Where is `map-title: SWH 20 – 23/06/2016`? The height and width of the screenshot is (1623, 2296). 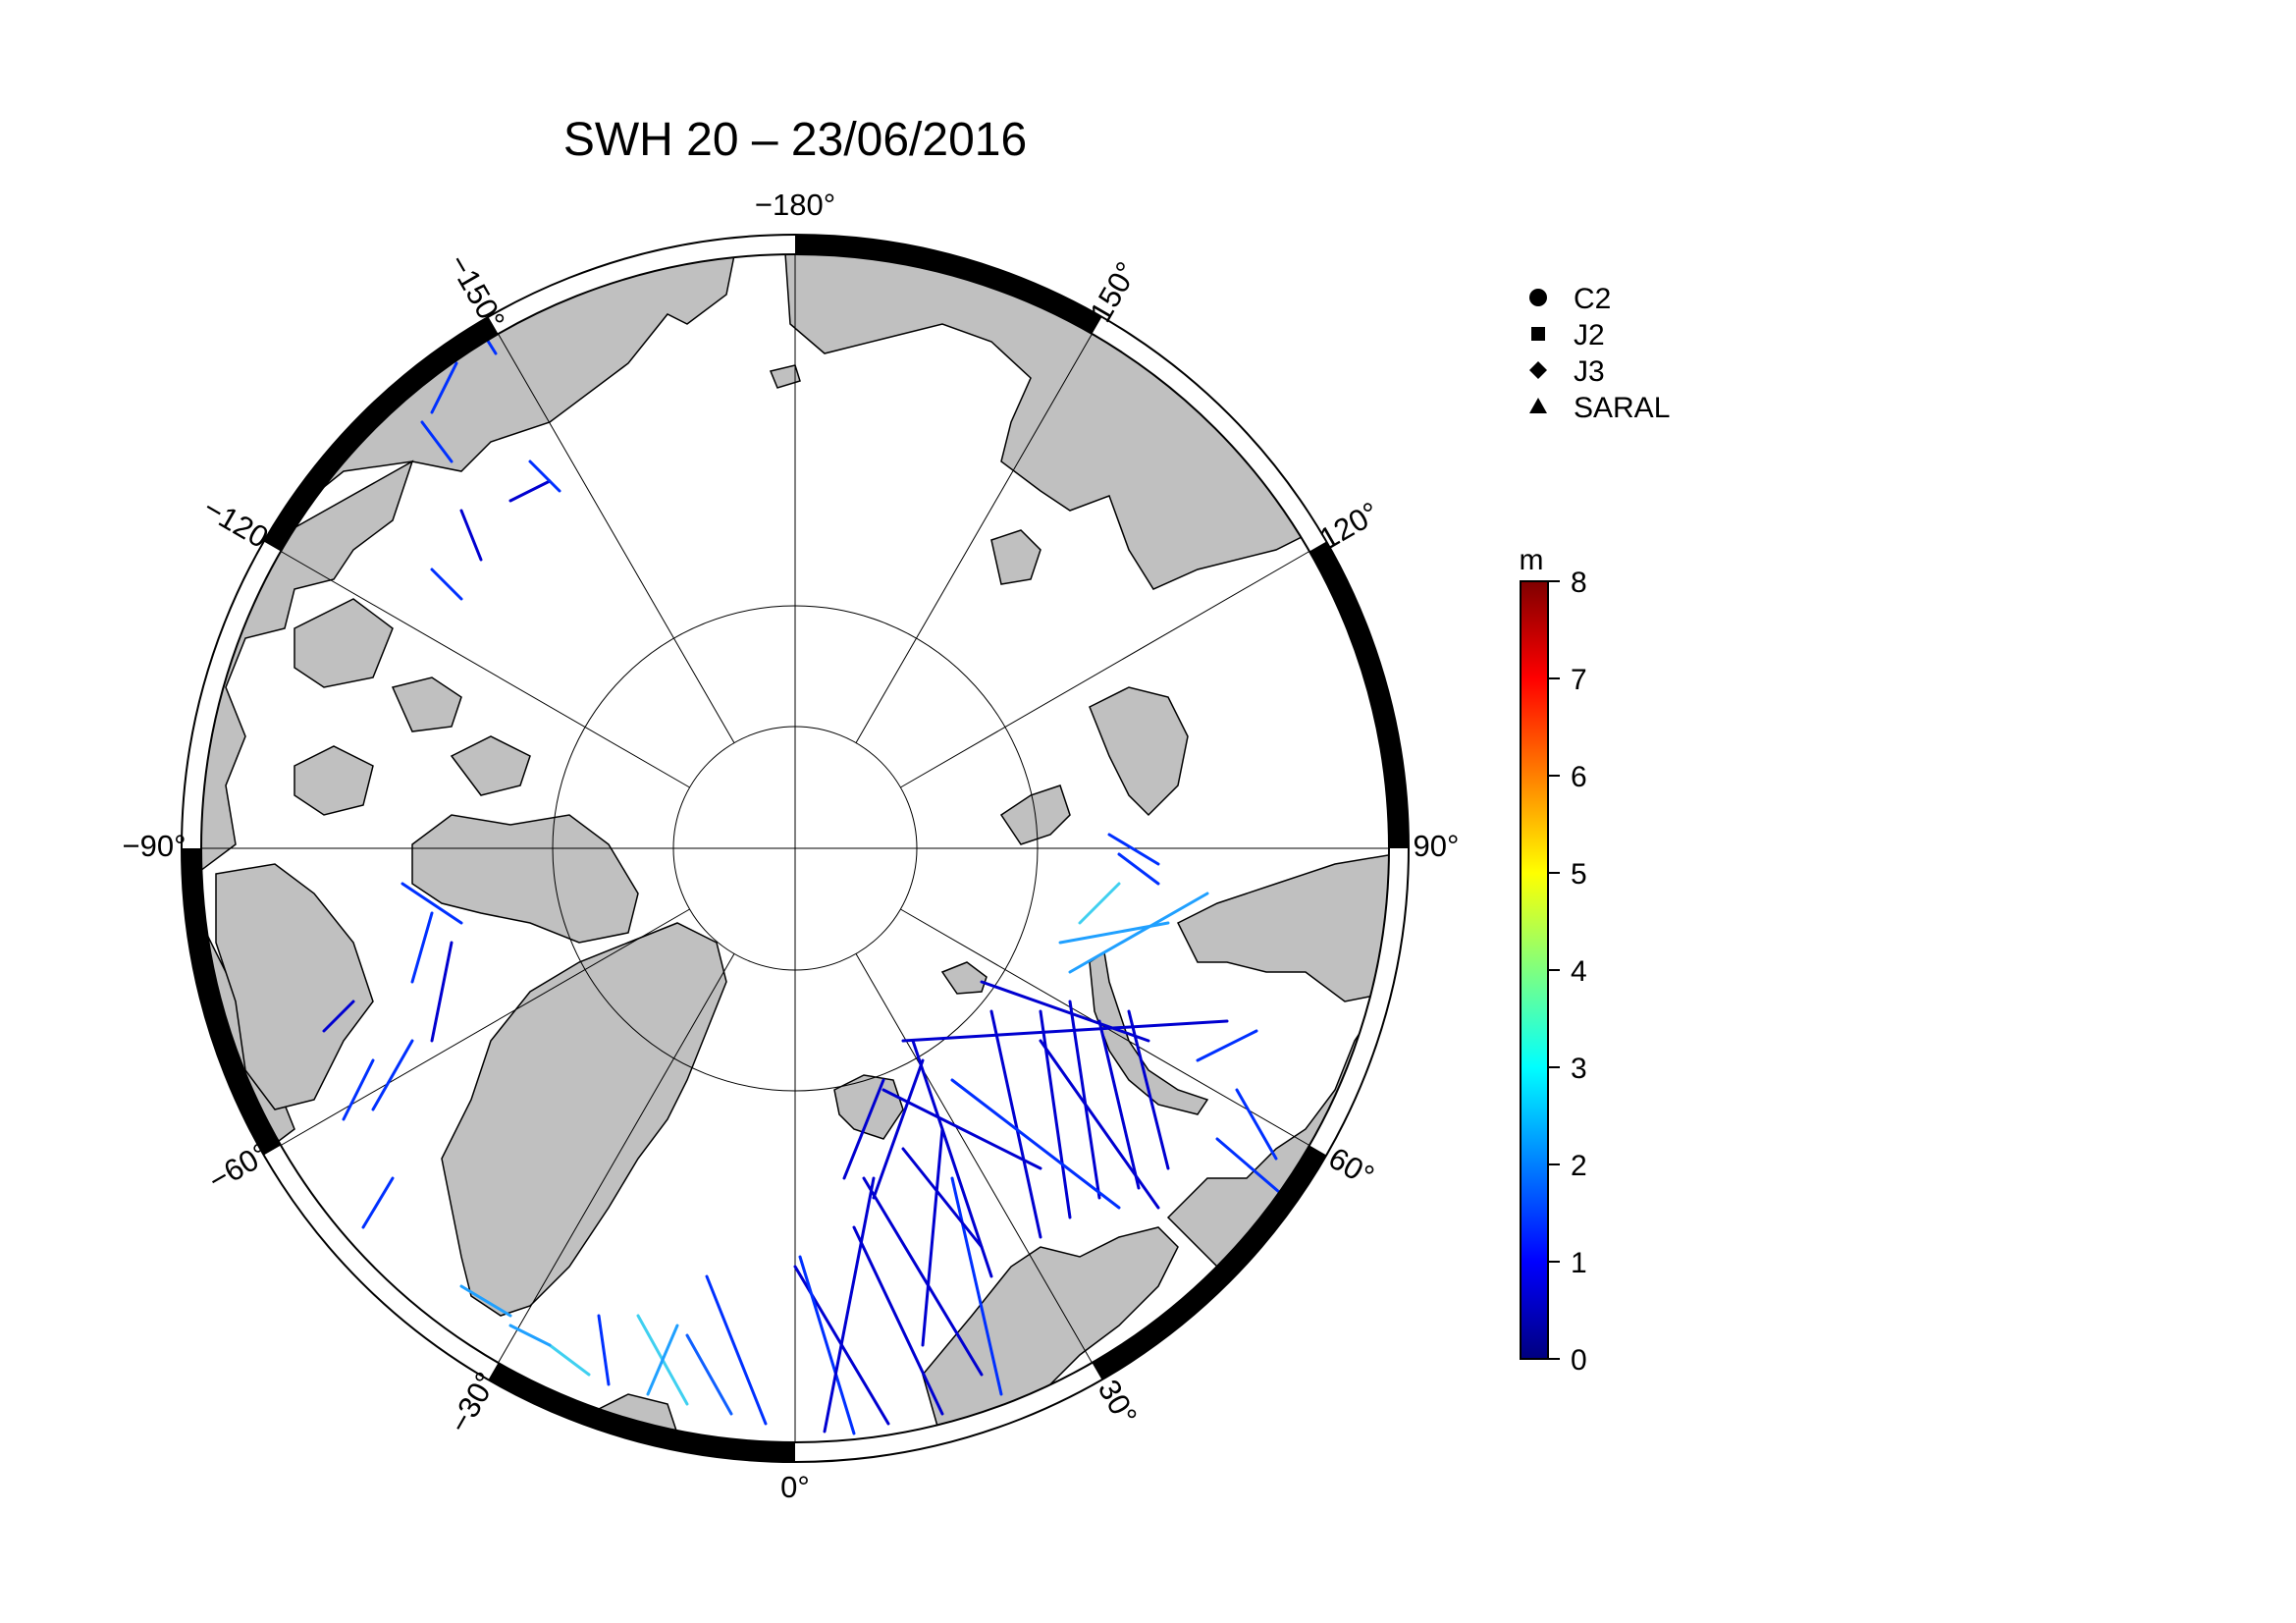
map-title: SWH 20 – 23/06/2016 is located at coordinates (795, 140).